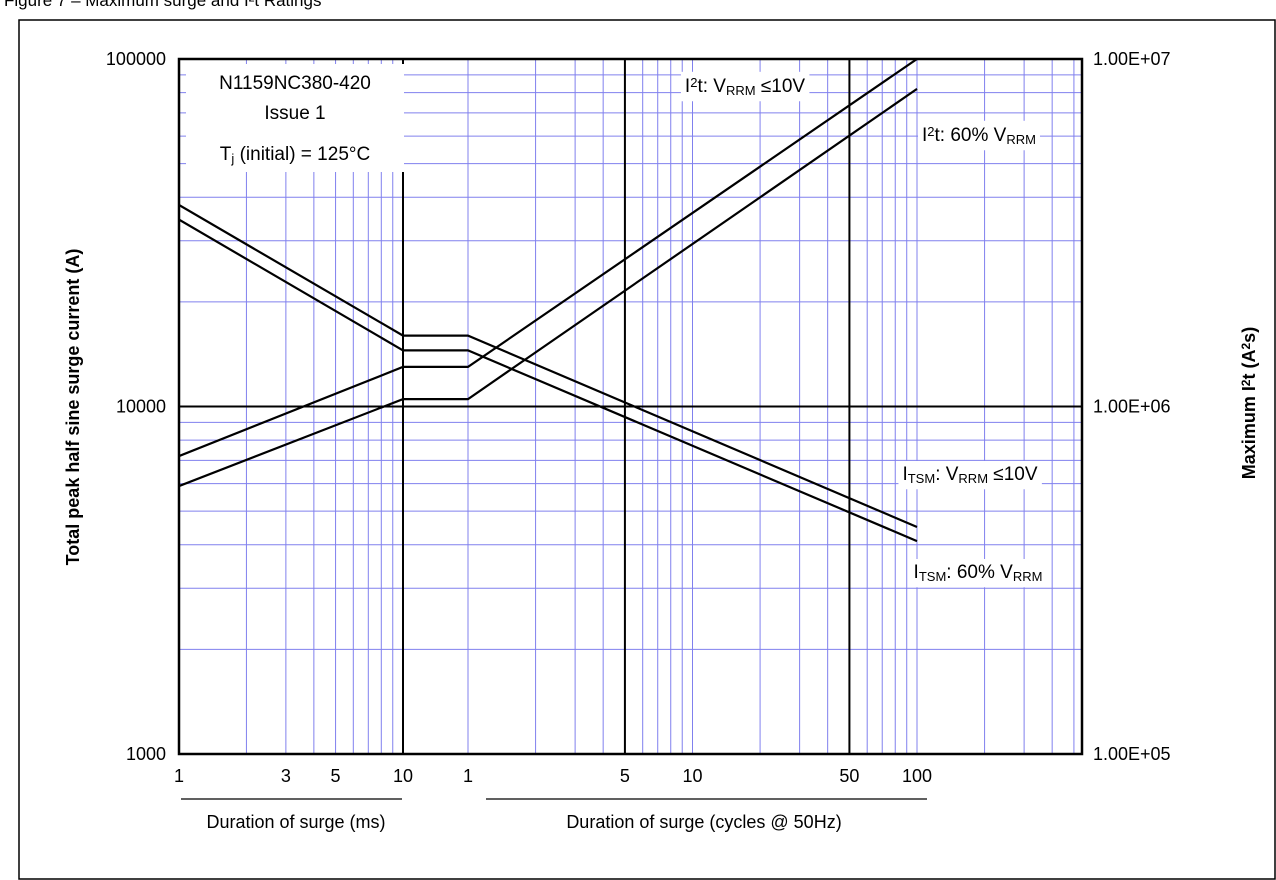 This screenshot has height=880, width=1276. I want to click on itsm-60pct-label: ITSM: 60% VRRM, so click(978, 573).